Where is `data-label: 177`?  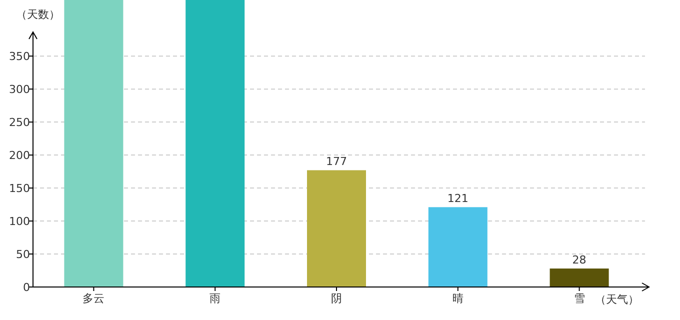
data-label: 177 is located at coordinates (336, 161).